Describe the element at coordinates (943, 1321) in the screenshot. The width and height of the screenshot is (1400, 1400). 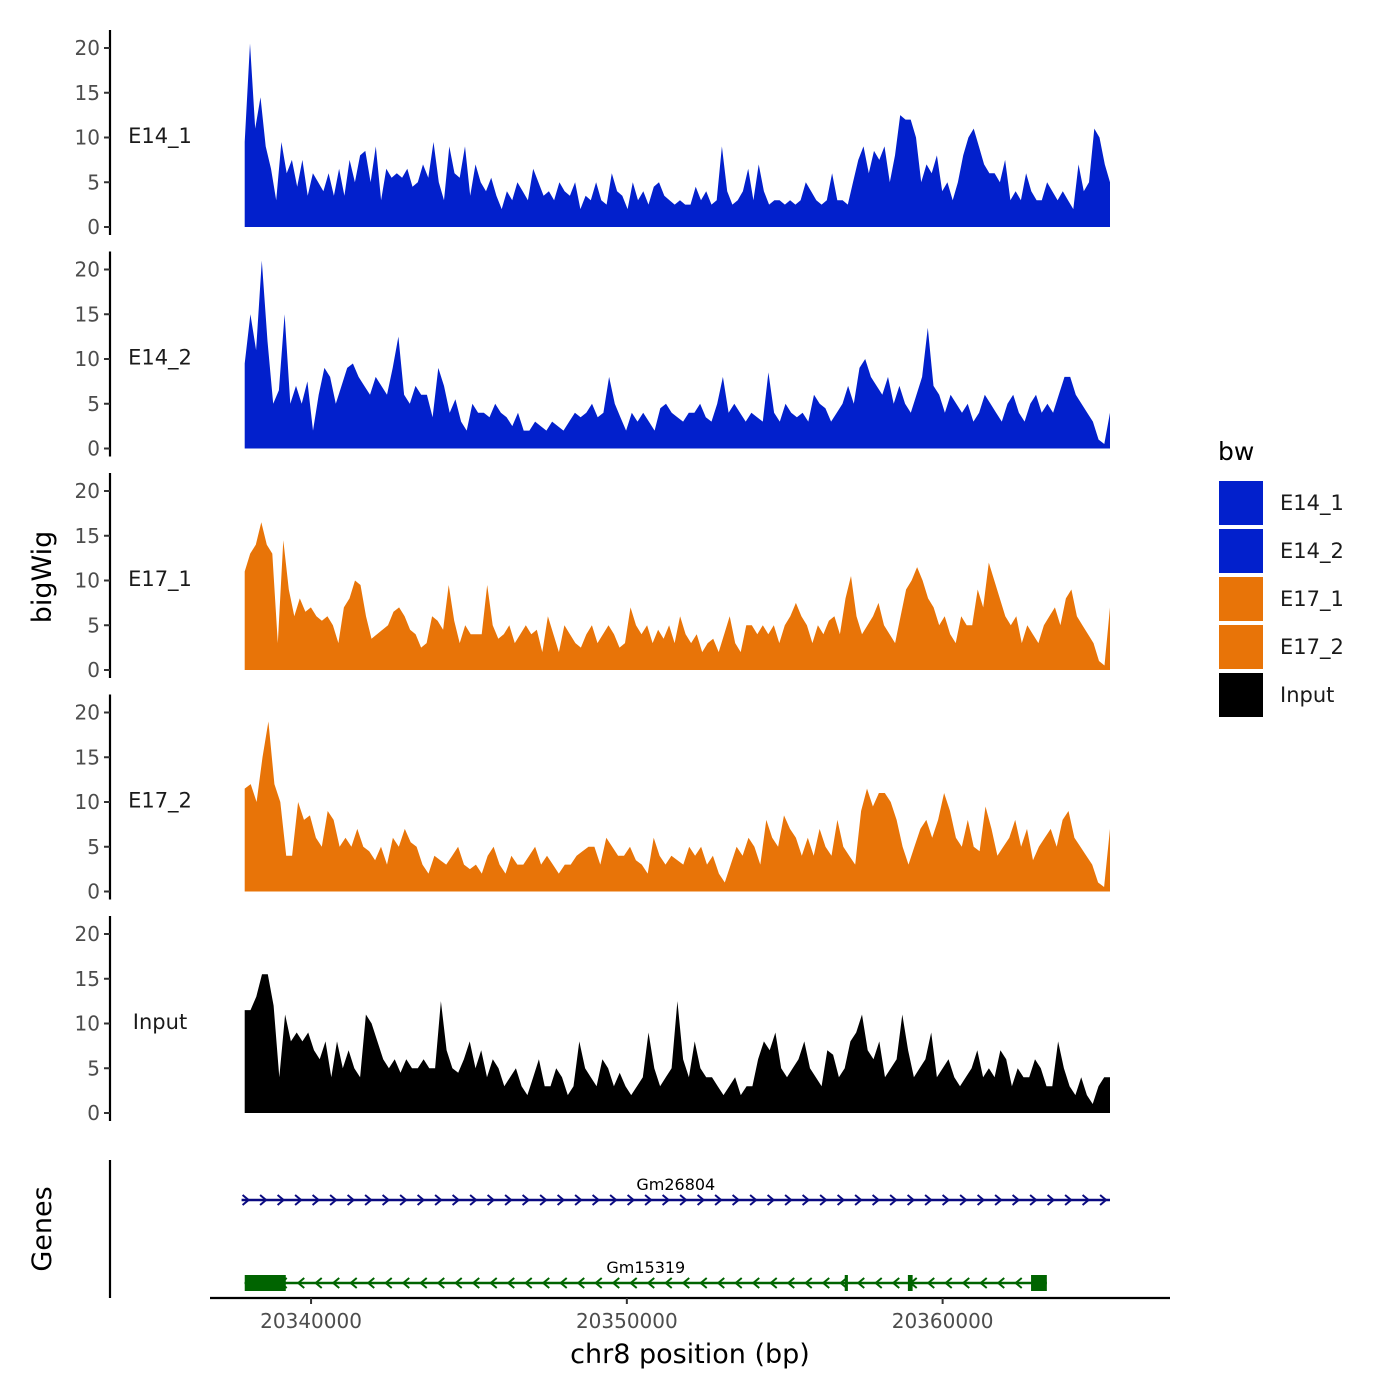
I see `x-tick-label: 20360000` at that location.